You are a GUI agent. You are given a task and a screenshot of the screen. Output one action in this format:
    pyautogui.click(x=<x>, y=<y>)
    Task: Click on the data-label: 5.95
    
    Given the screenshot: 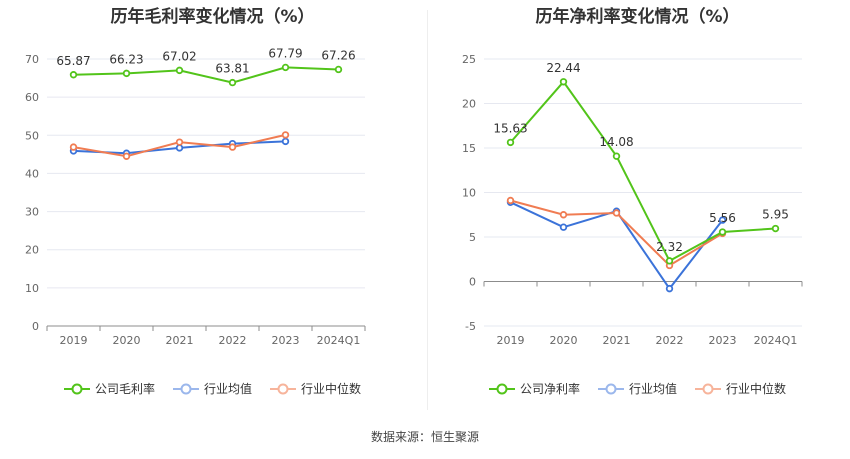 What is the action you would take?
    pyautogui.click(x=775, y=215)
    